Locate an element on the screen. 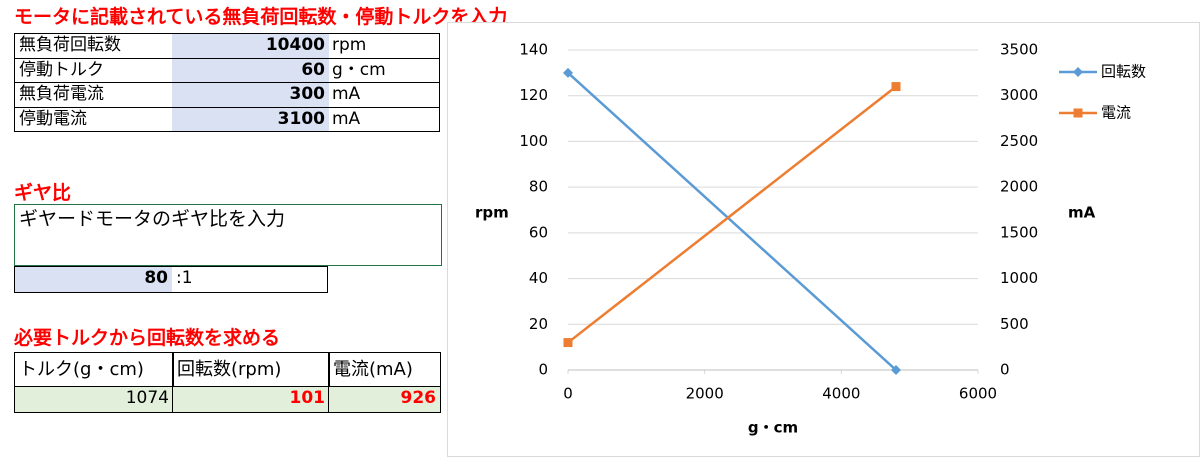 This screenshot has width=1200, height=461. calc-value: 1074 is located at coordinates (94, 399).